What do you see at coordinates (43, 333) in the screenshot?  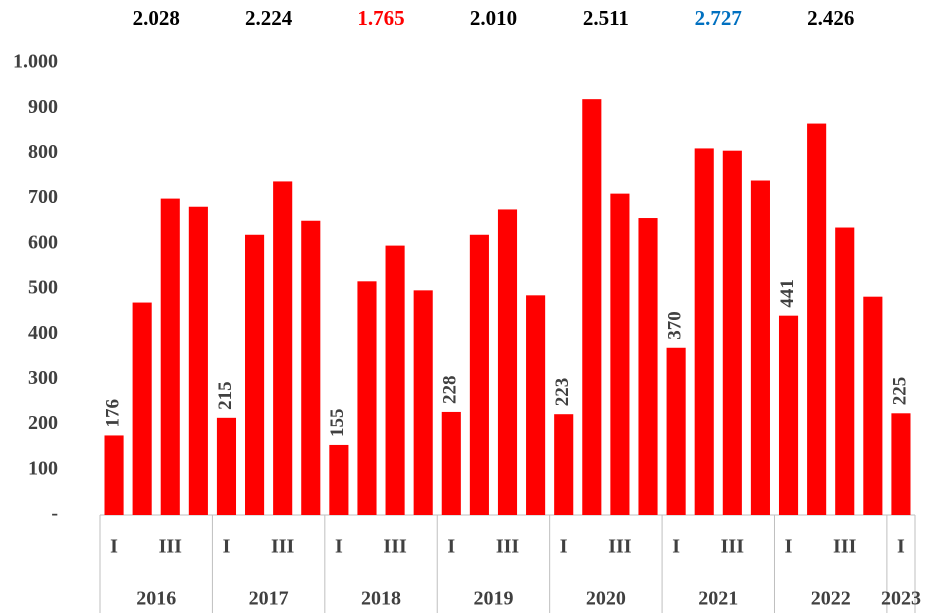 I see `y-tick-label: 400` at bounding box center [43, 333].